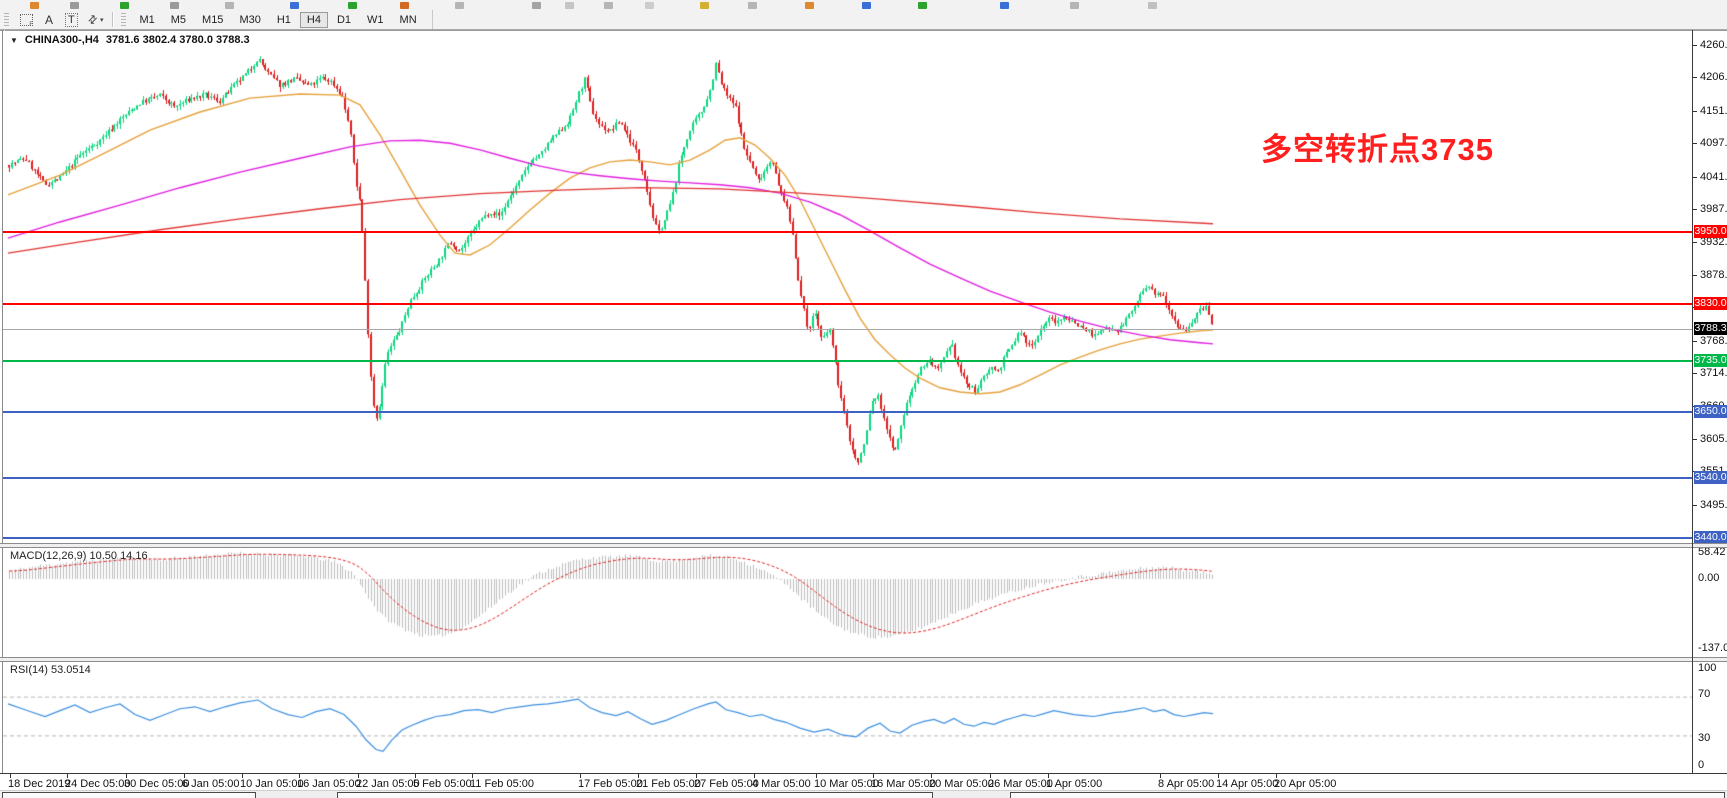  What do you see at coordinates (1713, 111) in the screenshot?
I see `price-tick-label: 4151.0` at bounding box center [1713, 111].